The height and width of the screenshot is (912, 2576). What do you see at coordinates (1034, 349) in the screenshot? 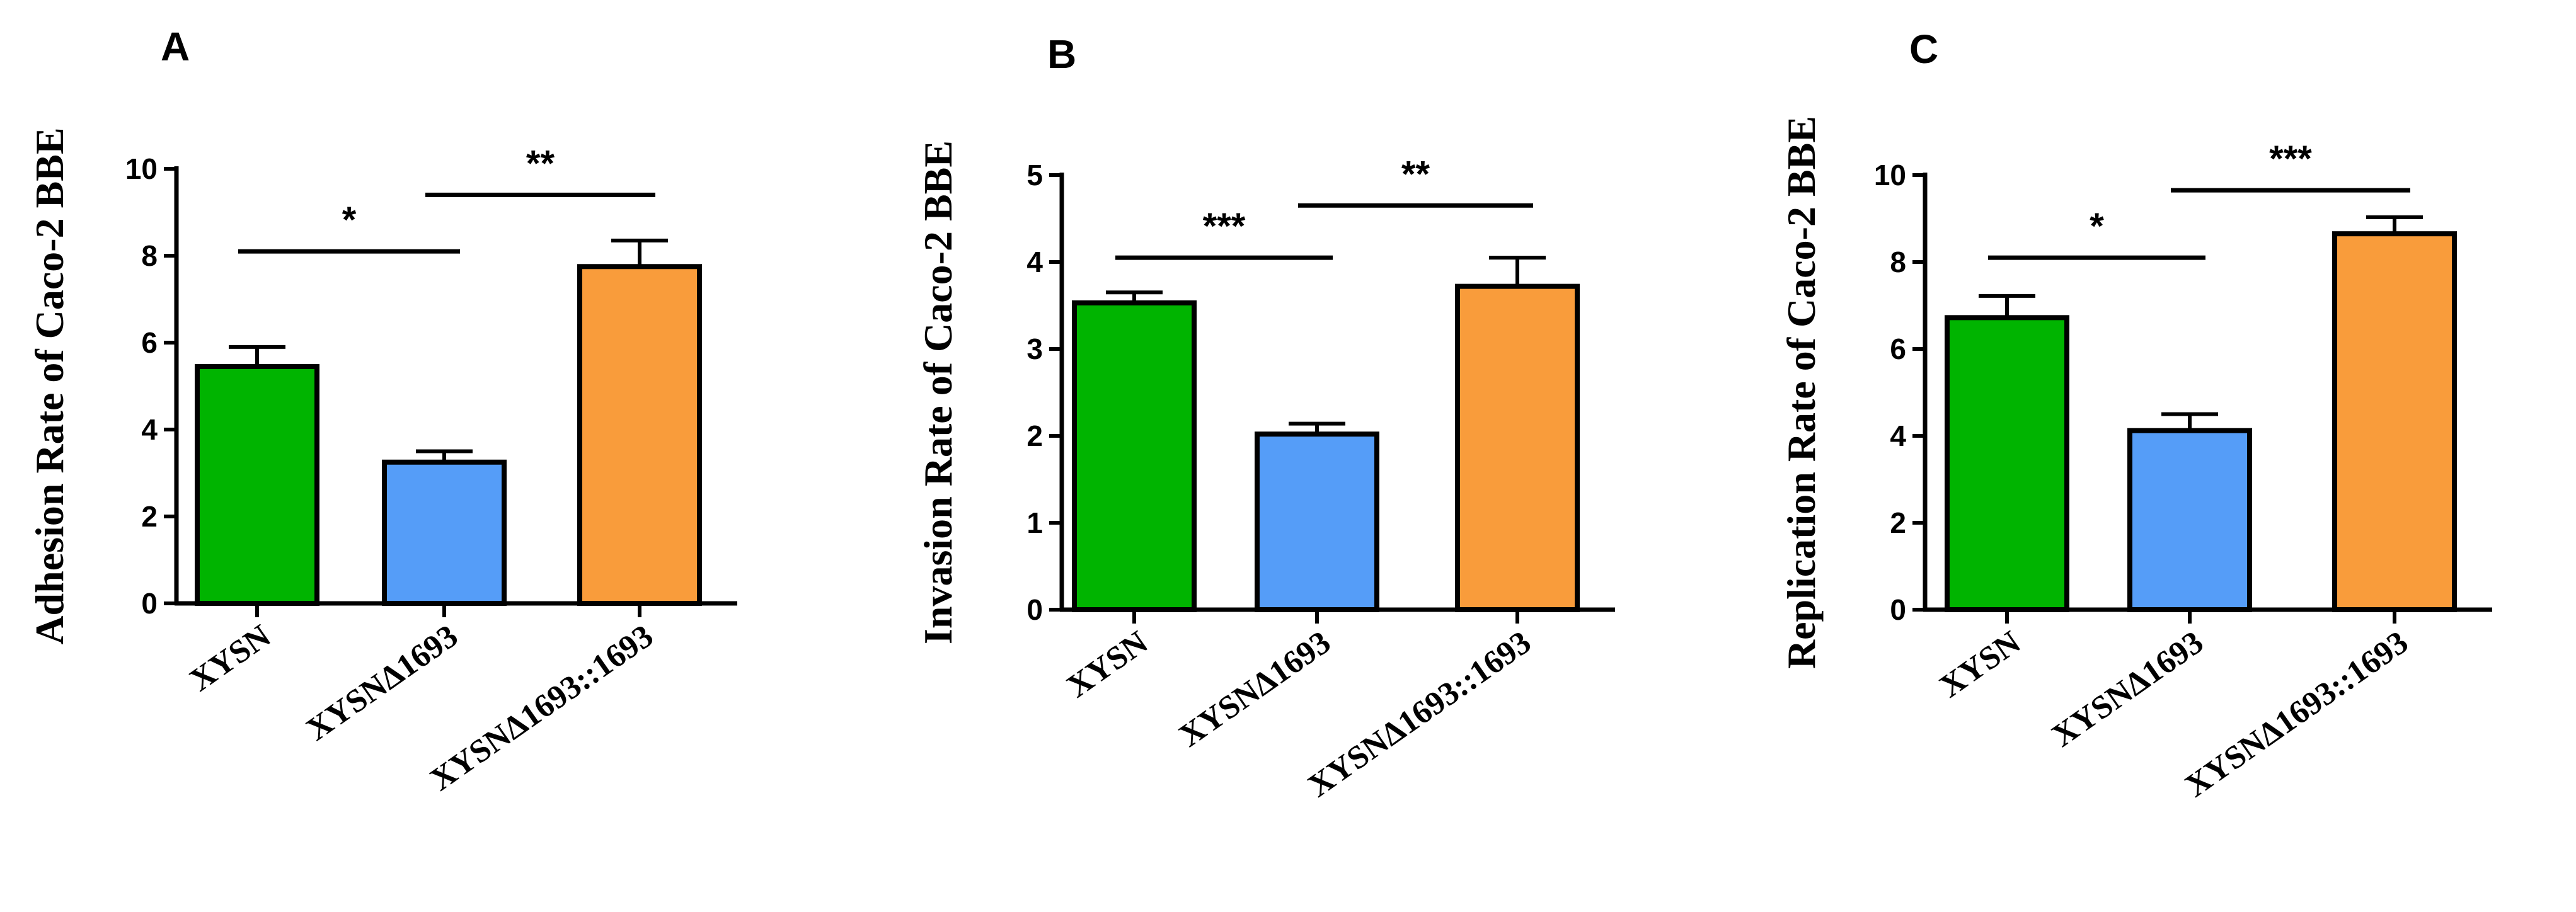
I see `y-tick-label: 3` at bounding box center [1034, 349].